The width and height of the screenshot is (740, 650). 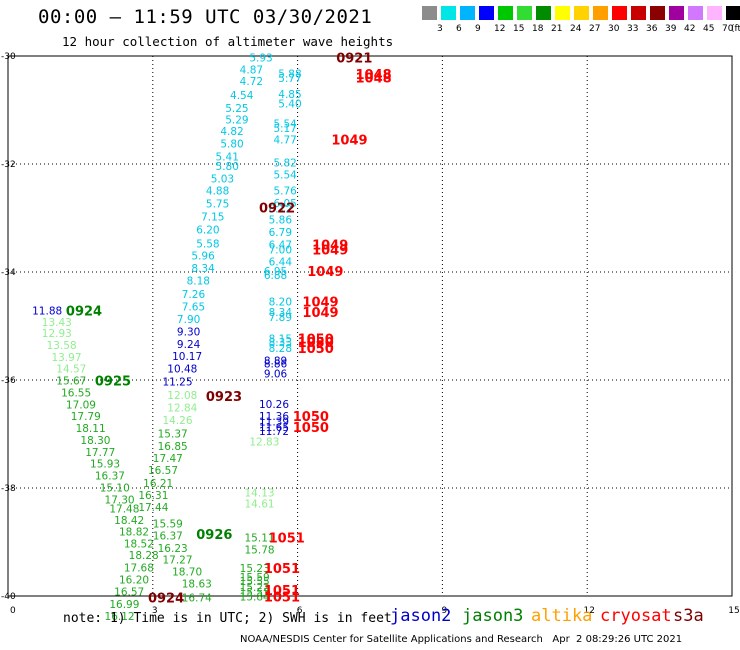 I want to click on wave-height-label: 17.68, so click(x=139, y=568).